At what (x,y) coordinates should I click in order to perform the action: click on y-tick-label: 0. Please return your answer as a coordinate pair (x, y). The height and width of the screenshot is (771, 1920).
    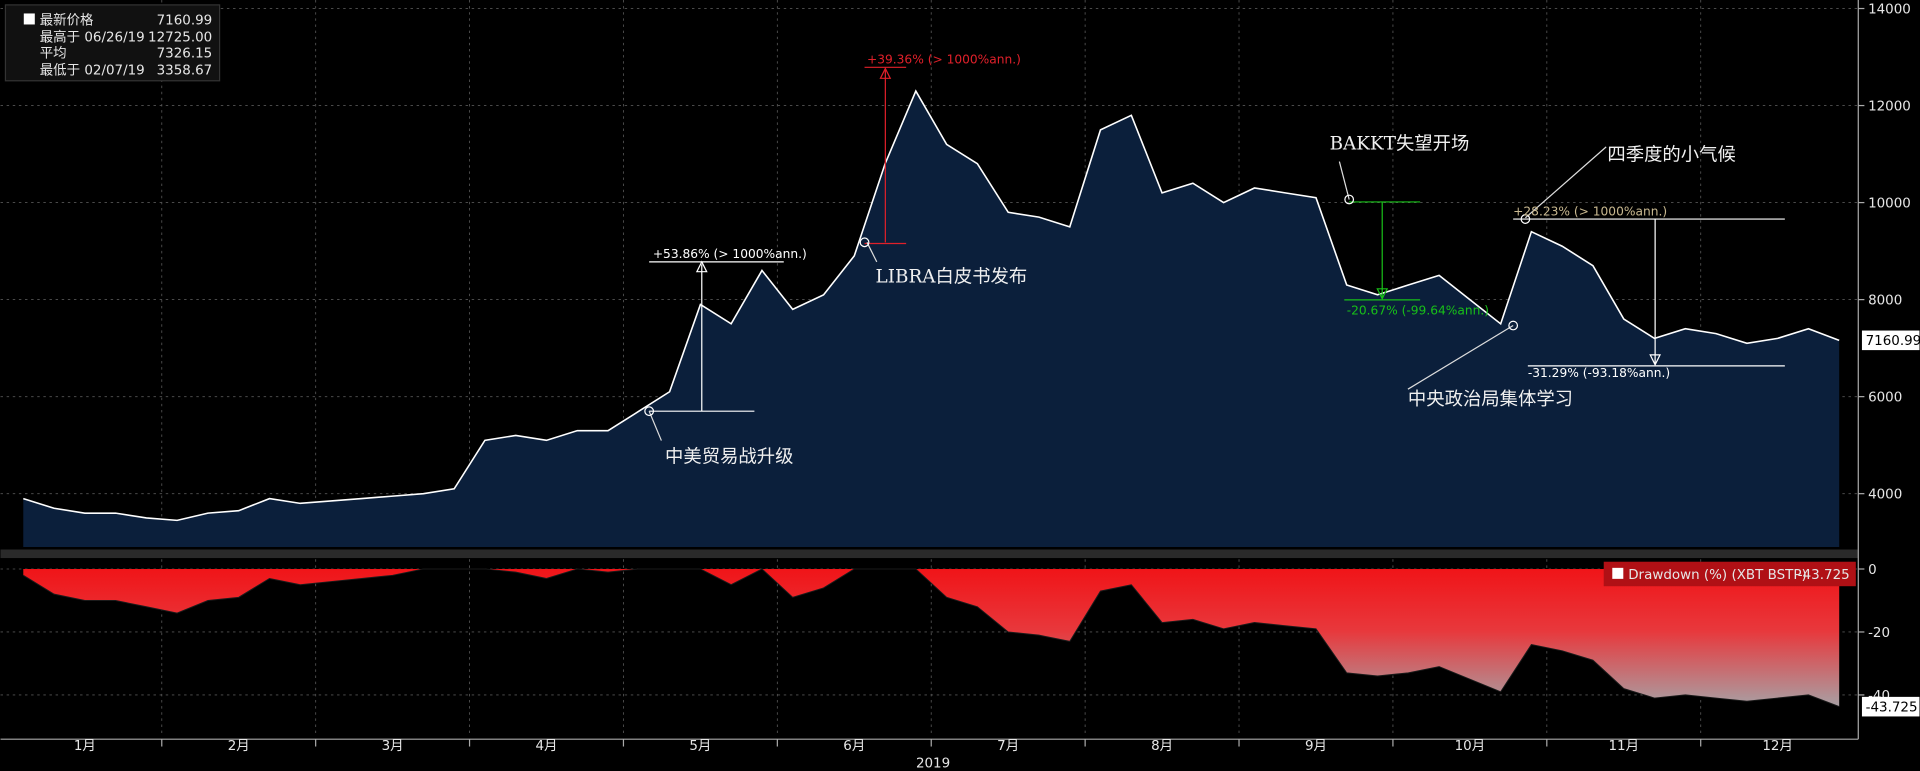
    Looking at the image, I should click on (1872, 570).